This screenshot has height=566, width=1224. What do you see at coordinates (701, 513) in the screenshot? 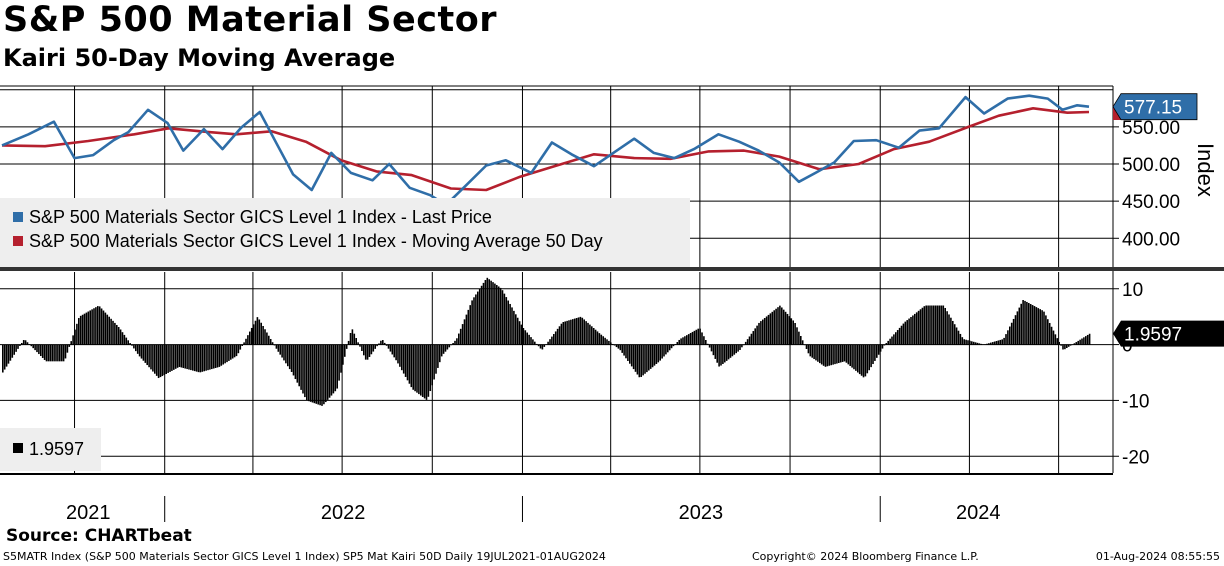
I see `year-label: 2023` at bounding box center [701, 513].